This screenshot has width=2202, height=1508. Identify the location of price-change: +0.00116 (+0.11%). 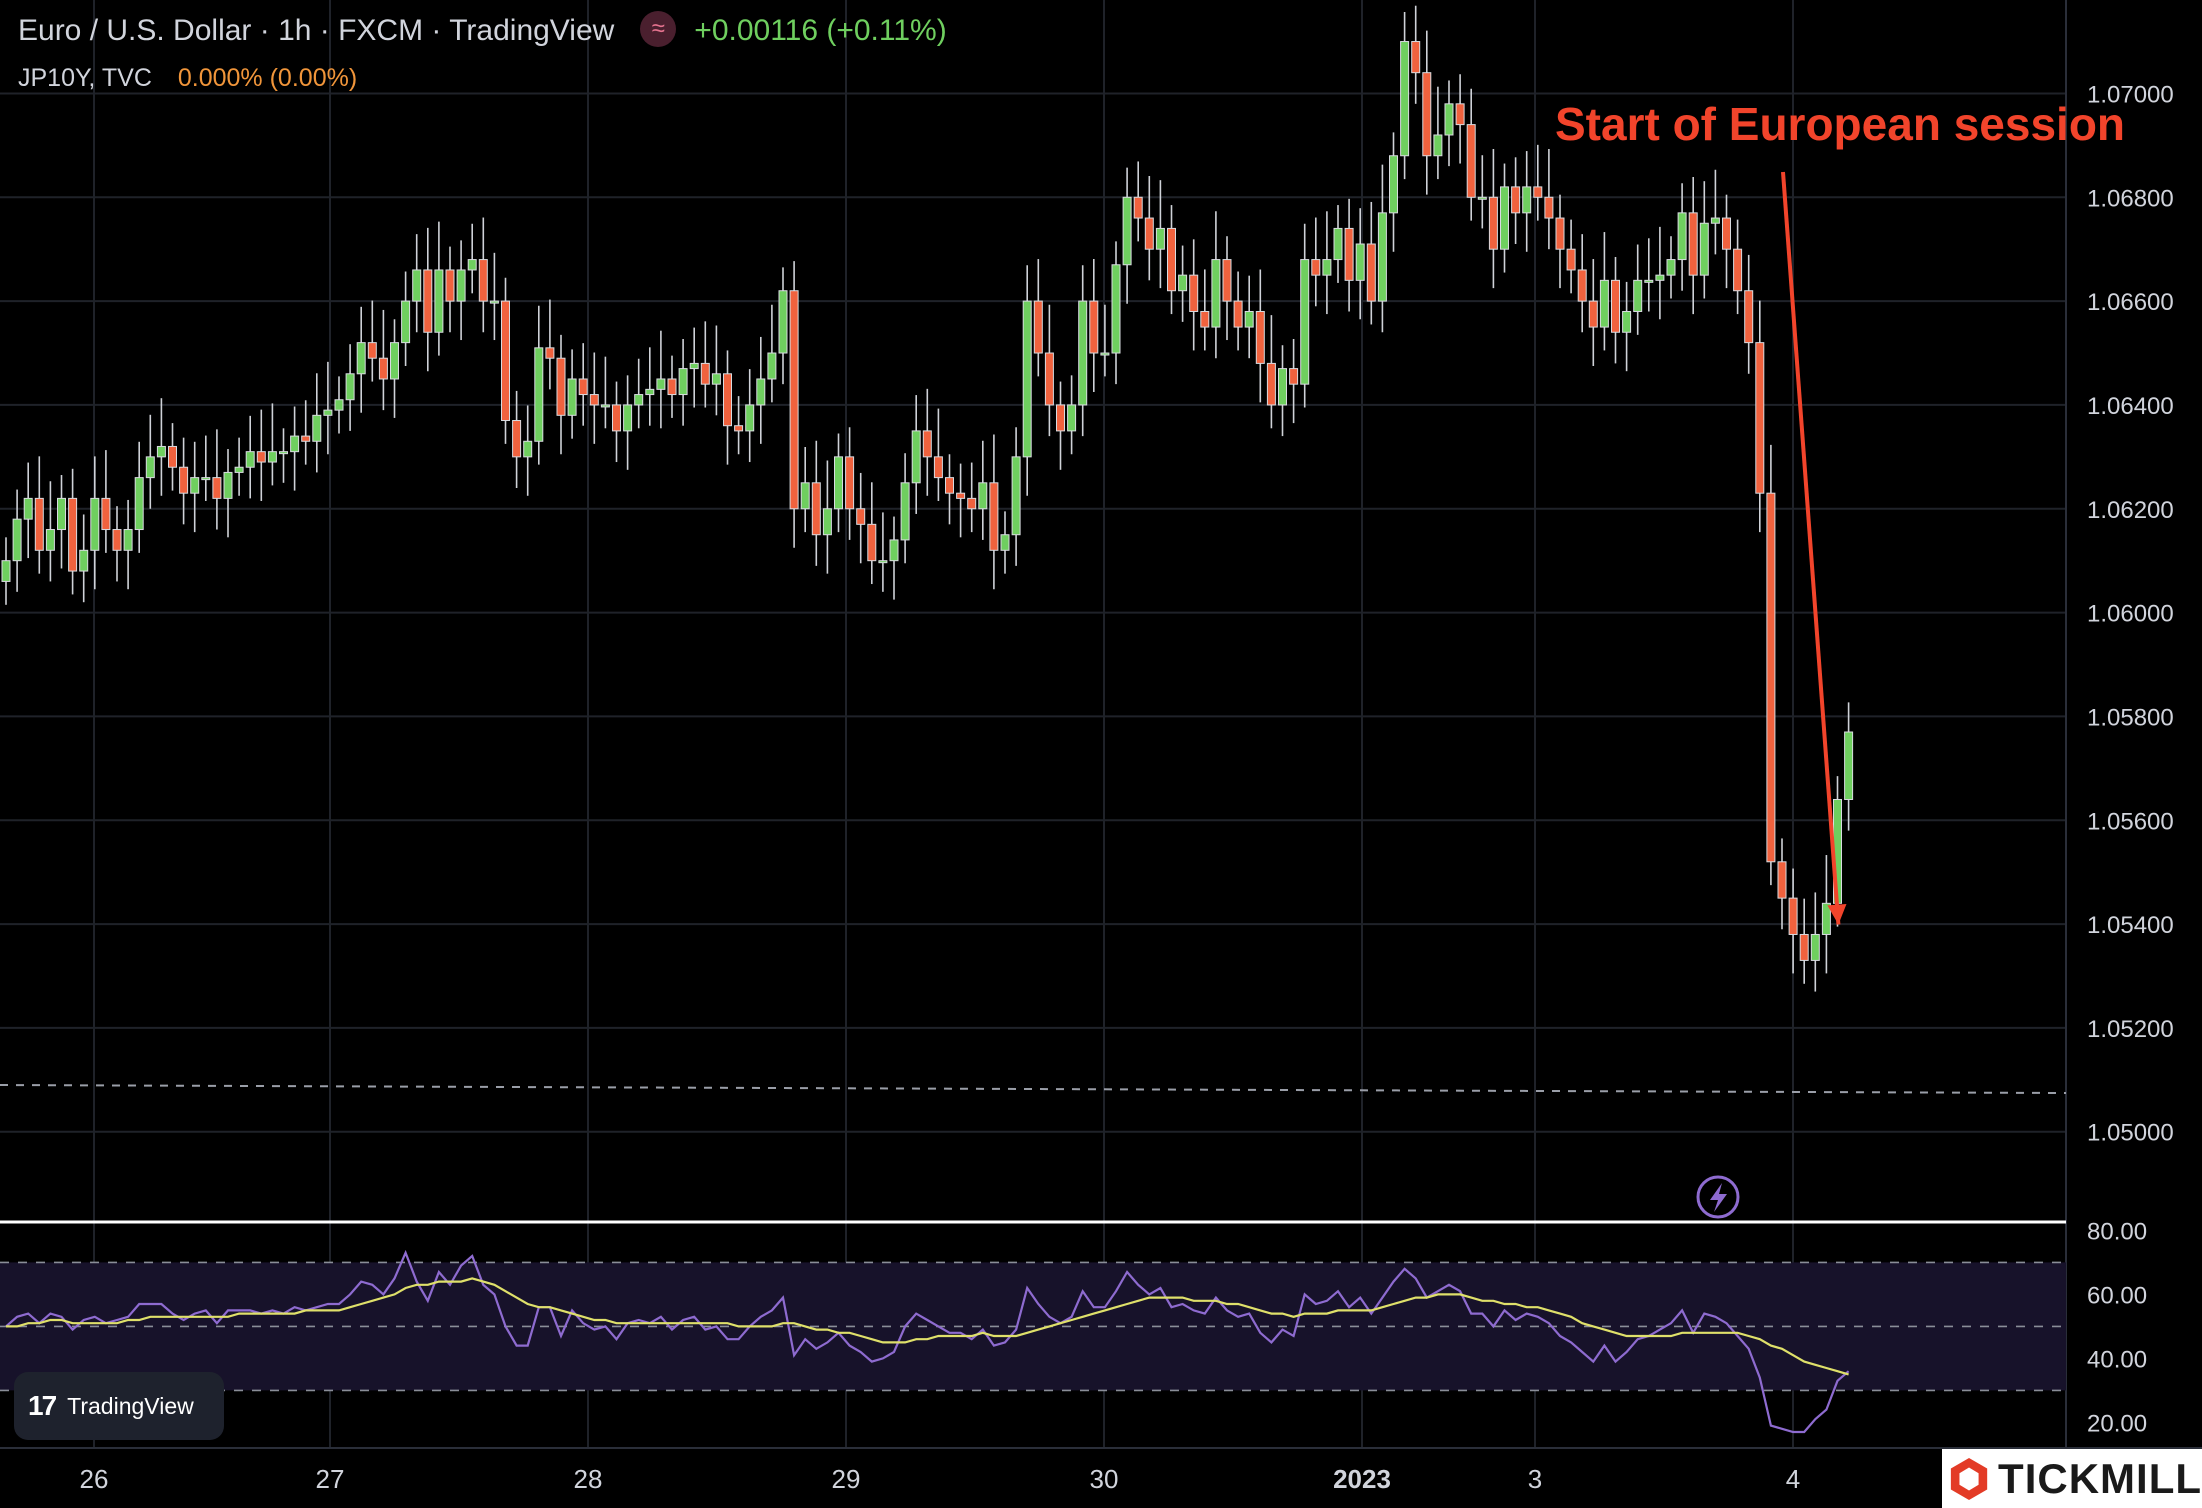
(820, 30).